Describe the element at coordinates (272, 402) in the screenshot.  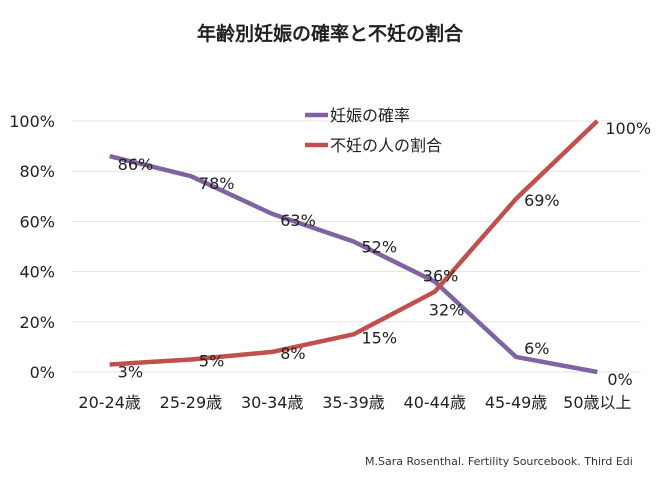
I see `x-tick-label: 30-34歳` at that location.